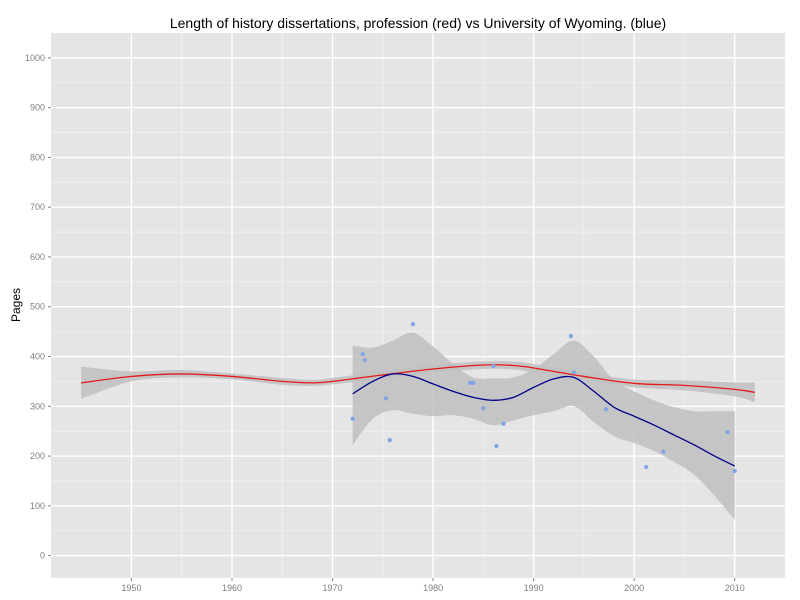 This screenshot has height=600, width=800. Describe the element at coordinates (735, 588) in the screenshot. I see `x-tick-label: 2010` at that location.